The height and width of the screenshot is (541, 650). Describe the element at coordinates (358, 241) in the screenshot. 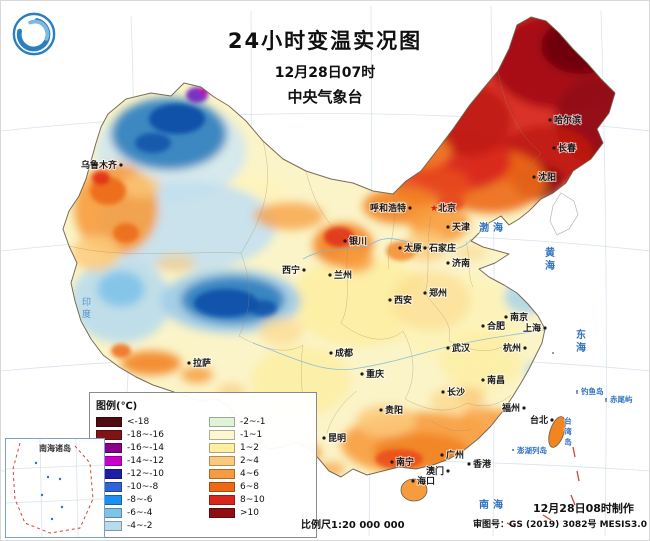

I see `svg-text: 银川` at that location.